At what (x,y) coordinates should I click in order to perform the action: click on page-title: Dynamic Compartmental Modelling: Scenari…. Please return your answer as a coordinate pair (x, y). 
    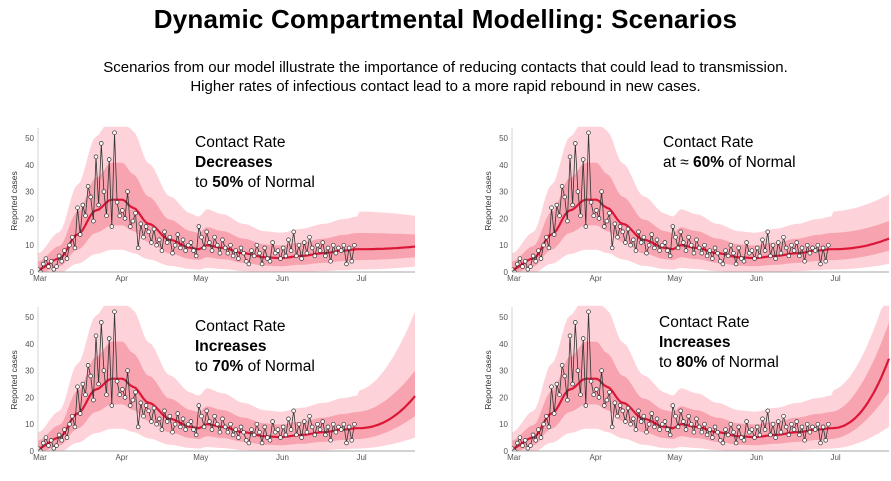
    Looking at the image, I should click on (445, 19).